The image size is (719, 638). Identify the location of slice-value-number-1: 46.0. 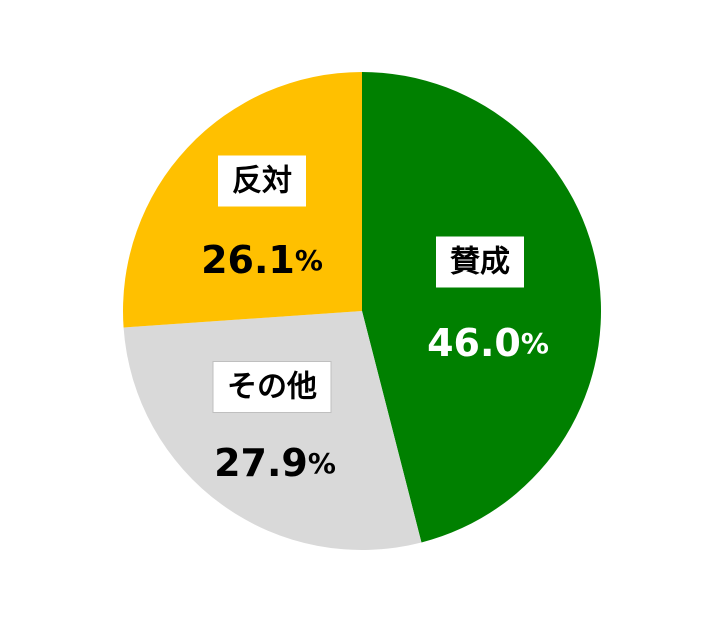
(474, 343).